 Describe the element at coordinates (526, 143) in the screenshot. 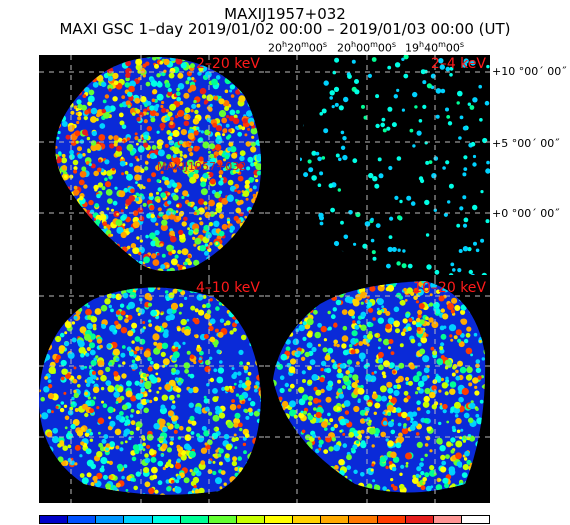

I see `dec-label-2: +5 °00´ 00˝` at that location.